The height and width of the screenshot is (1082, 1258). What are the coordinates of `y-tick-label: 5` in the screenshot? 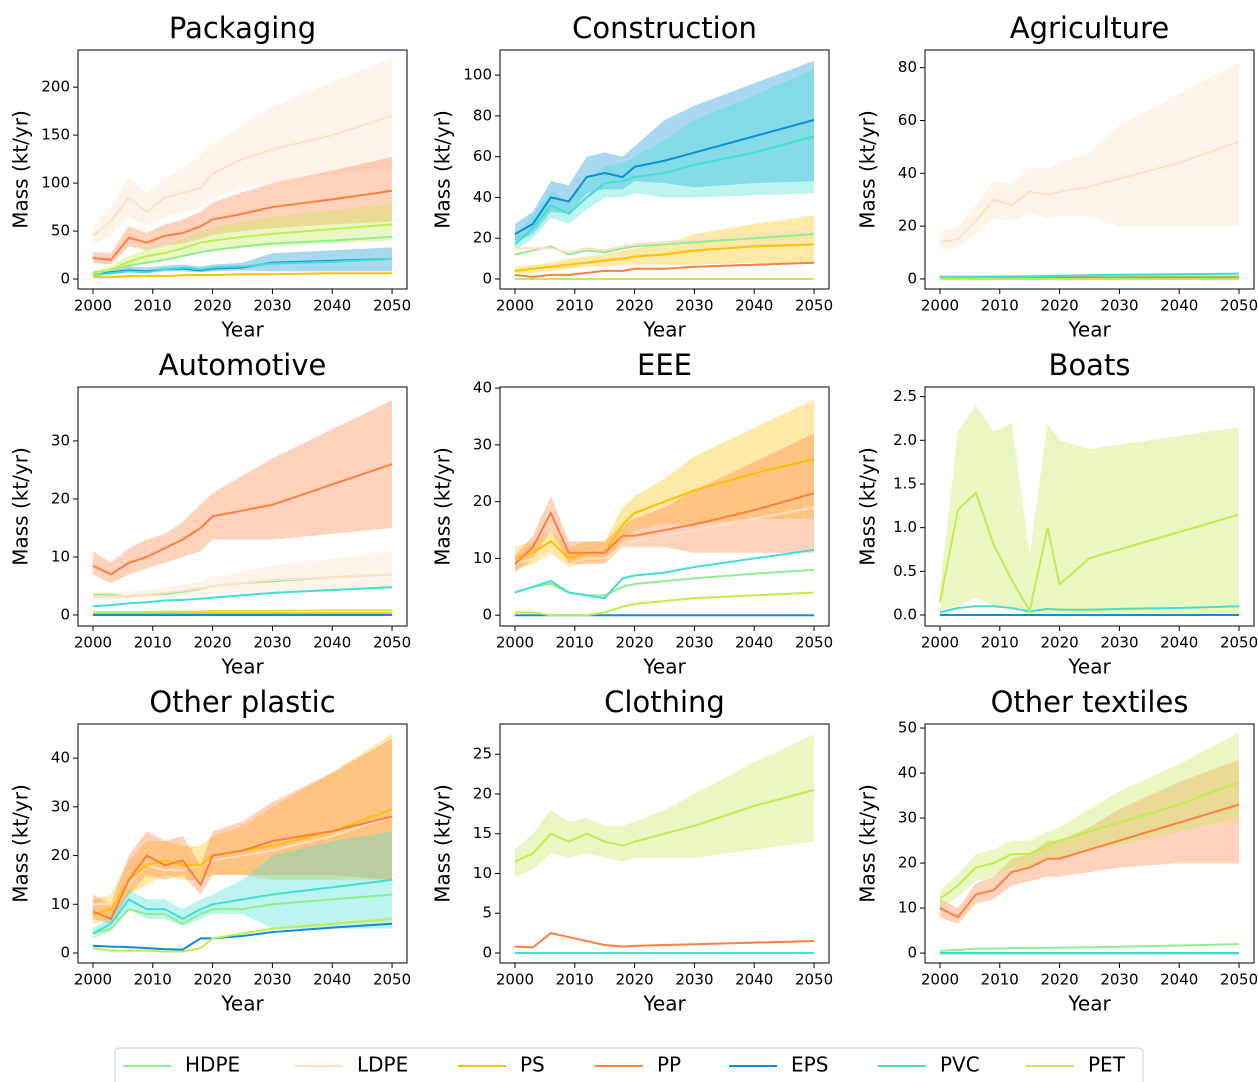 It's located at (487, 913).